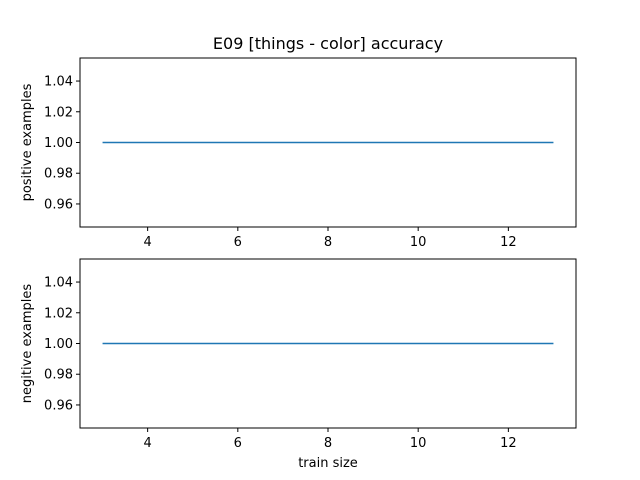 The image size is (640, 480). I want to click on y-tick-label-0-2: 1.00, so click(58, 143).